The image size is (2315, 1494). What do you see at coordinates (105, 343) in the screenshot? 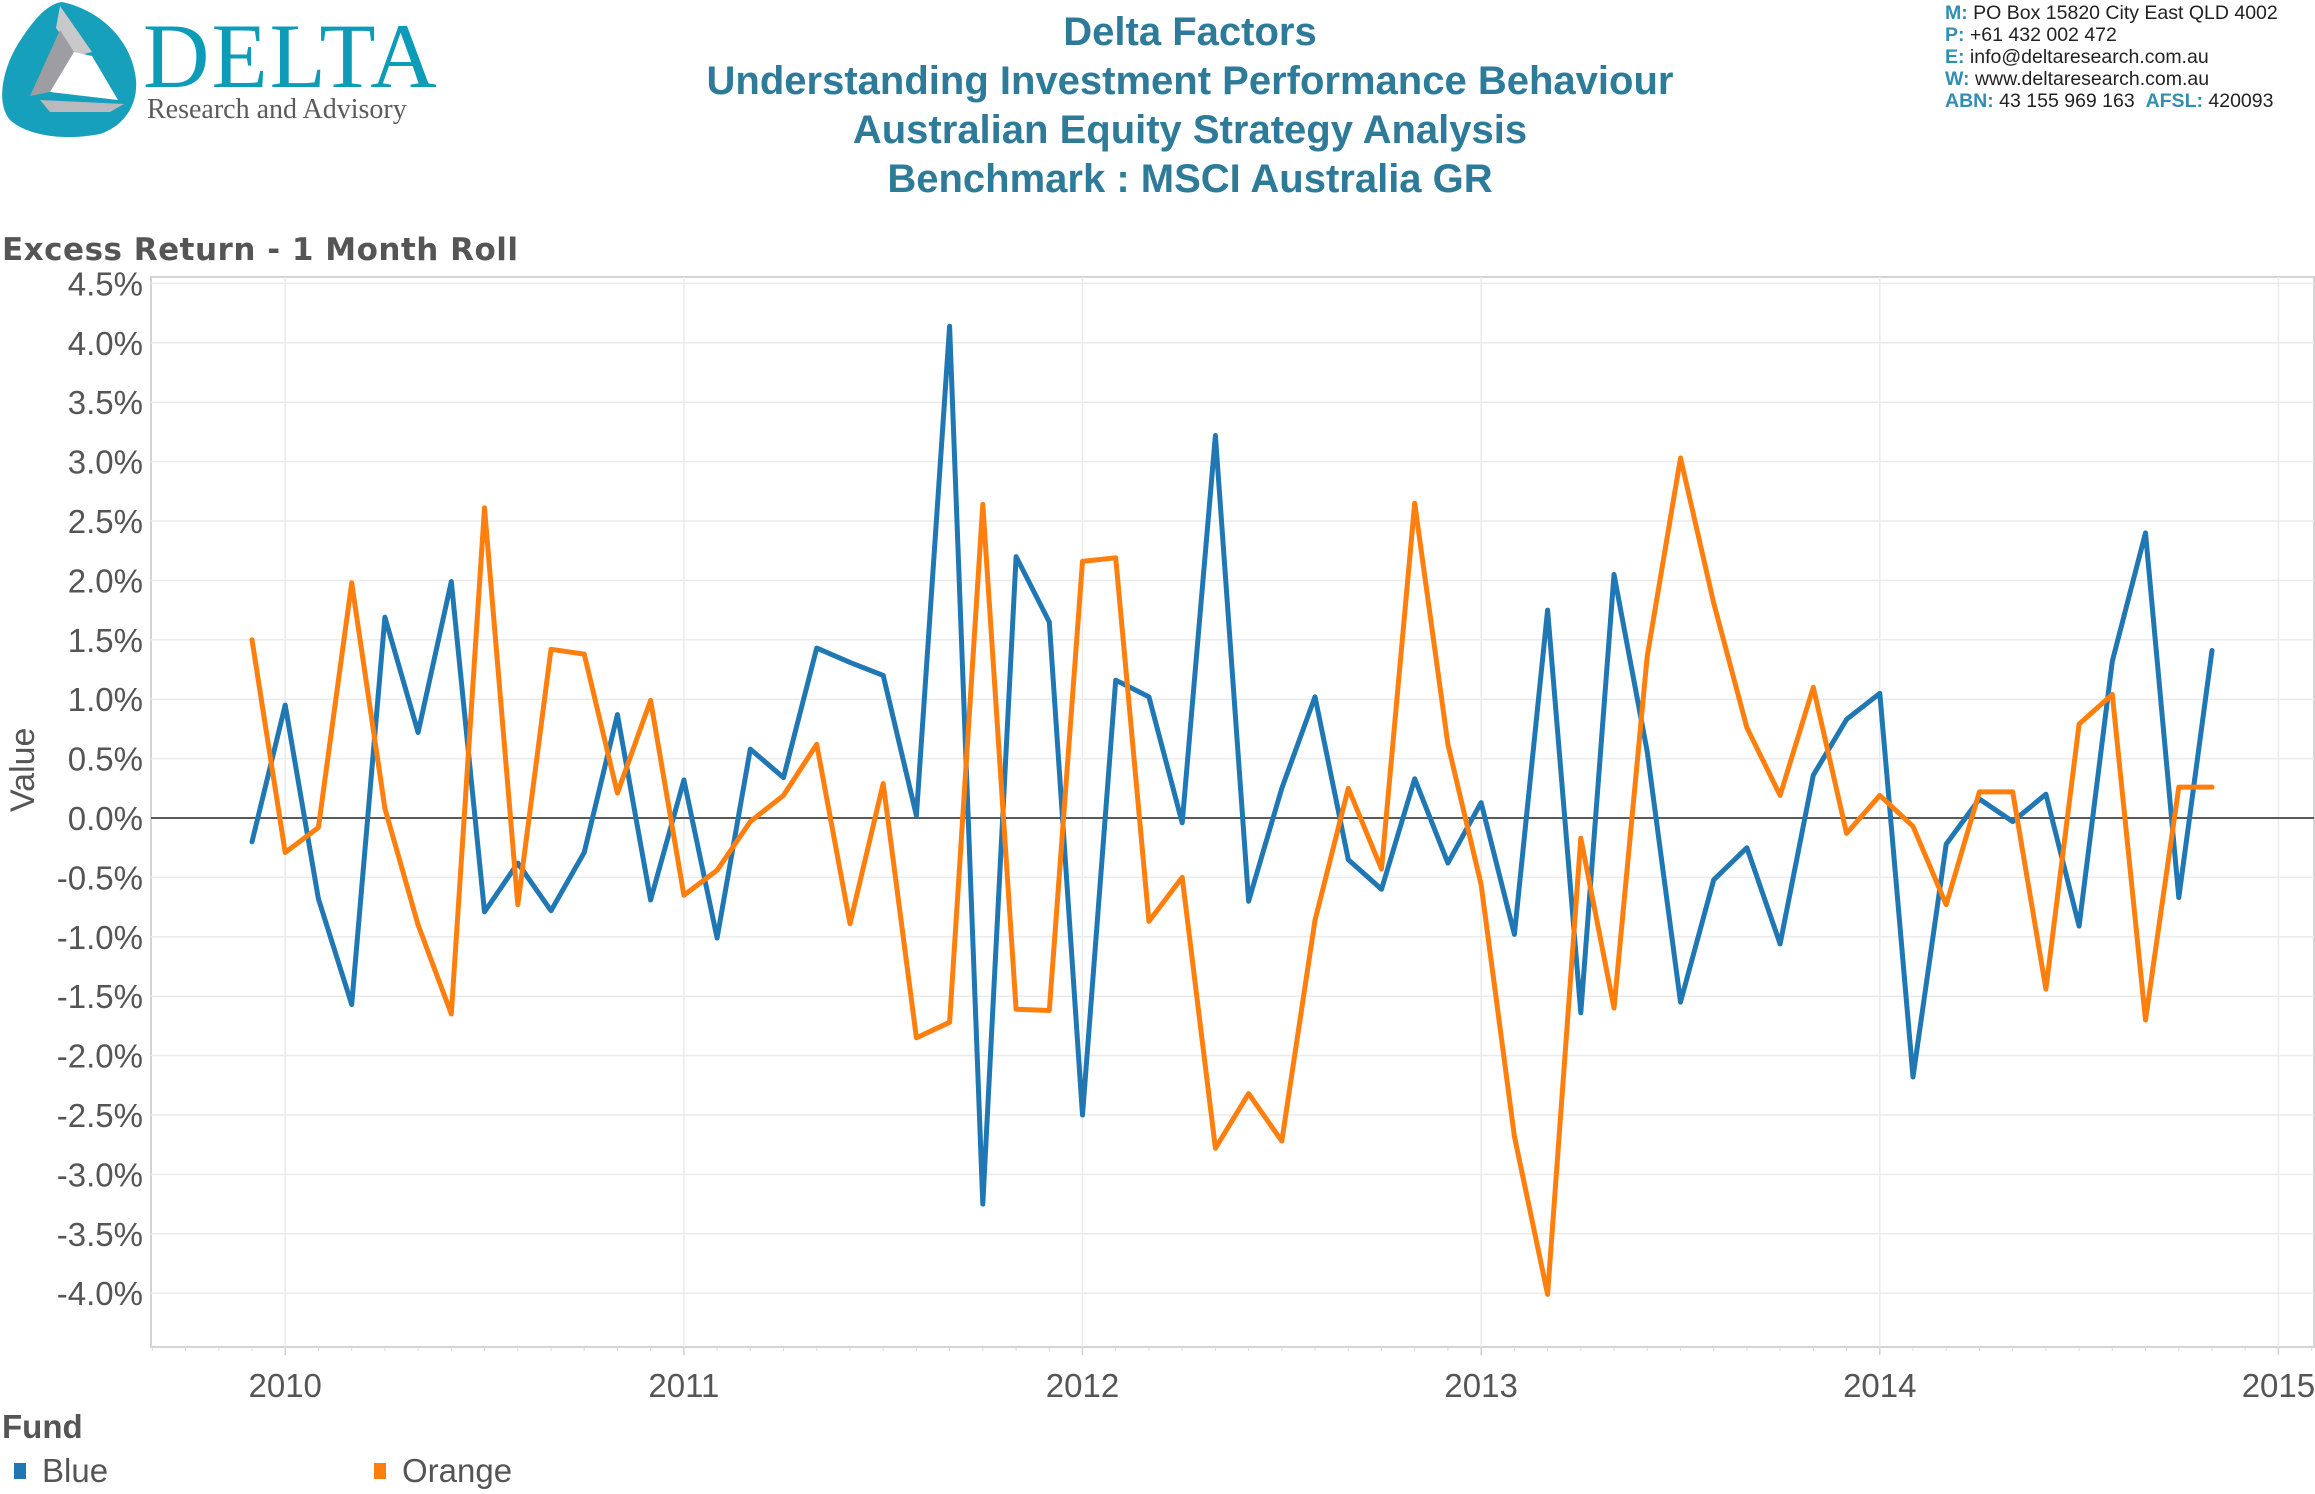
I see `y-tick-label: 4.0%` at bounding box center [105, 343].